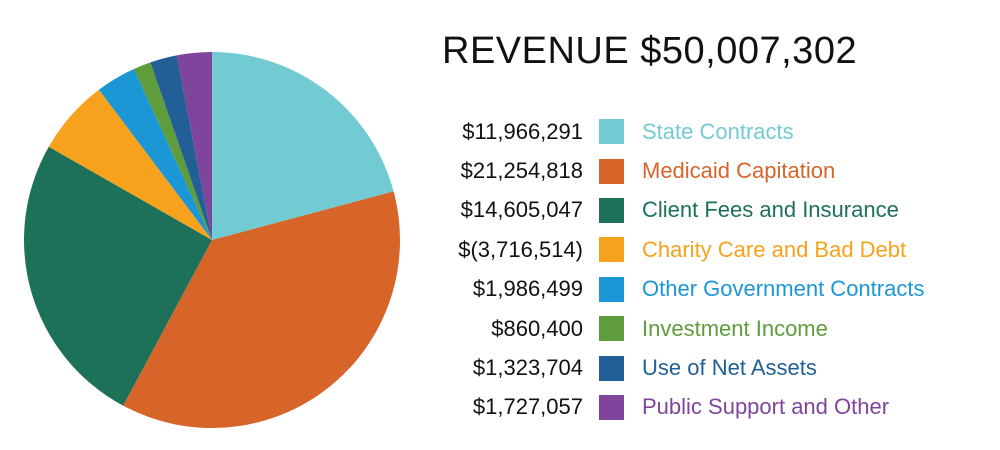  I want to click on legend-value: $14,605,047, so click(521, 210).